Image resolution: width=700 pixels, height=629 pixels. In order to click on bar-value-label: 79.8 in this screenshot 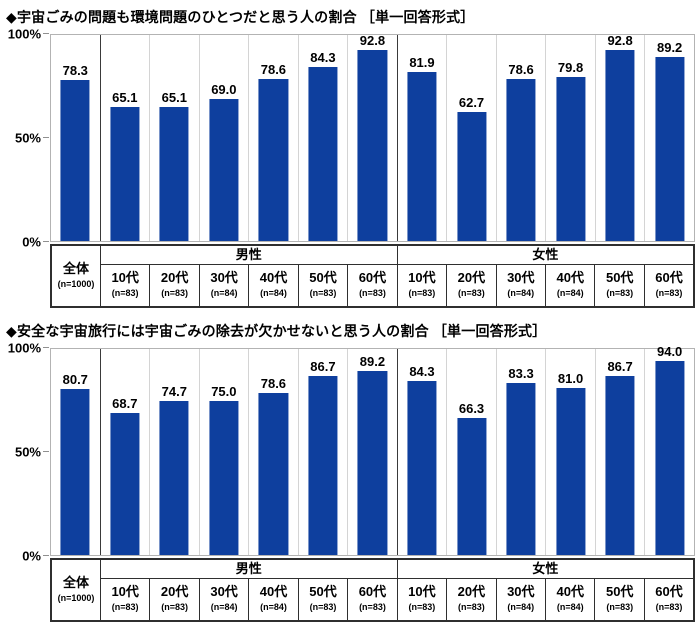, I will do `click(570, 67)`.